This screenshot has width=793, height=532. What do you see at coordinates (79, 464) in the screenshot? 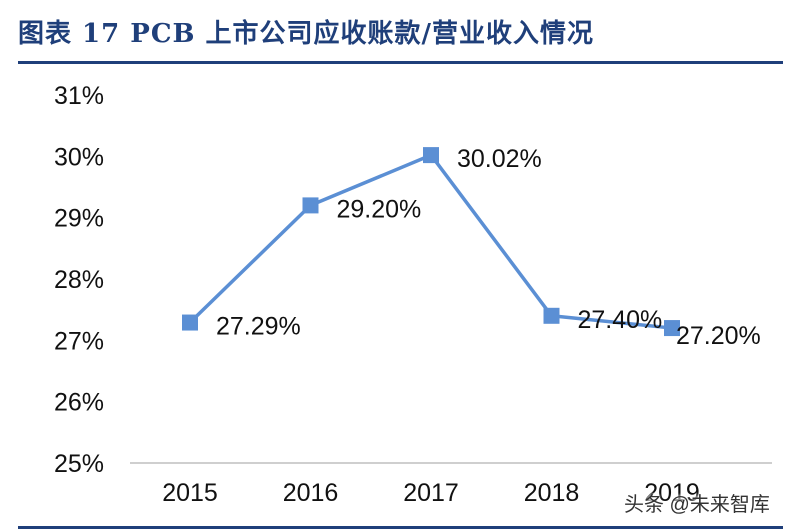
I see `y-tick-label: 25%` at bounding box center [79, 464].